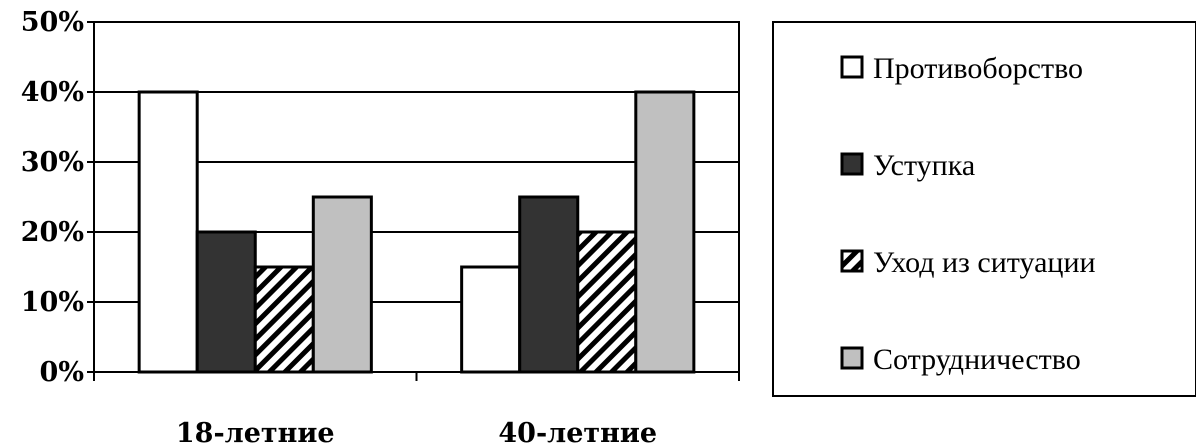  I want to click on x-category-label: 40-летние, so click(577, 431).